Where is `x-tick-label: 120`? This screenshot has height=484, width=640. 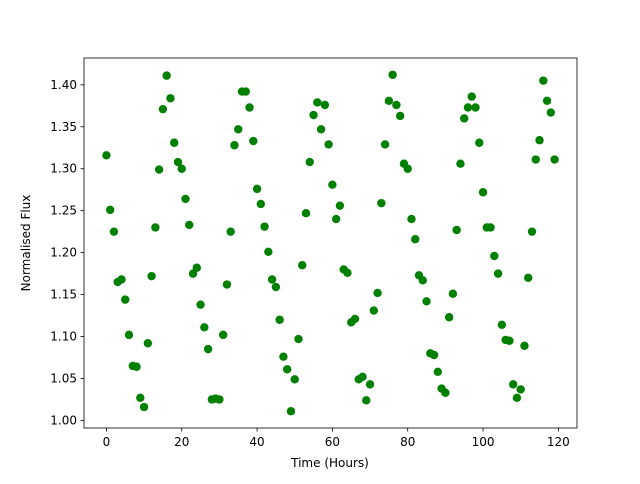
x-tick-label: 120 is located at coordinates (558, 442).